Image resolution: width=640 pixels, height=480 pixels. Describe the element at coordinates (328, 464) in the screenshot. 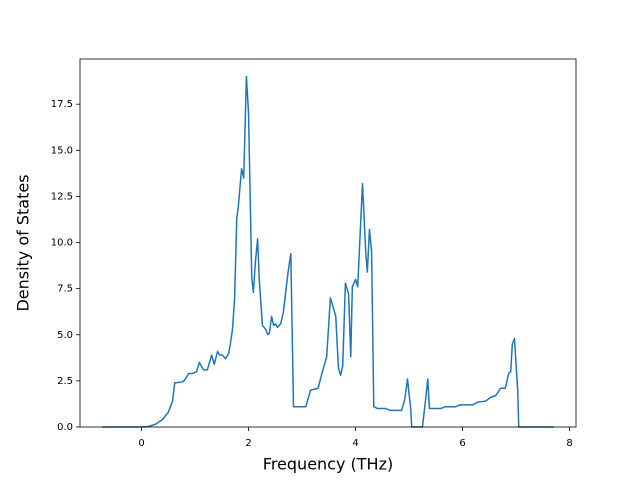

I see `x-axis-label: Frequency (THz)` at that location.